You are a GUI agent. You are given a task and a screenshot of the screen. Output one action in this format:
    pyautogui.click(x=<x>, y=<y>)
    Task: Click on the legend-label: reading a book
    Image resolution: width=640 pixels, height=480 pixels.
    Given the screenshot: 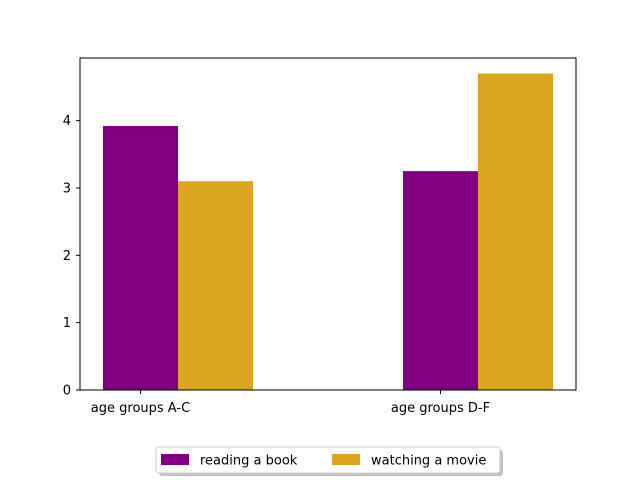 What is the action you would take?
    pyautogui.click(x=249, y=461)
    